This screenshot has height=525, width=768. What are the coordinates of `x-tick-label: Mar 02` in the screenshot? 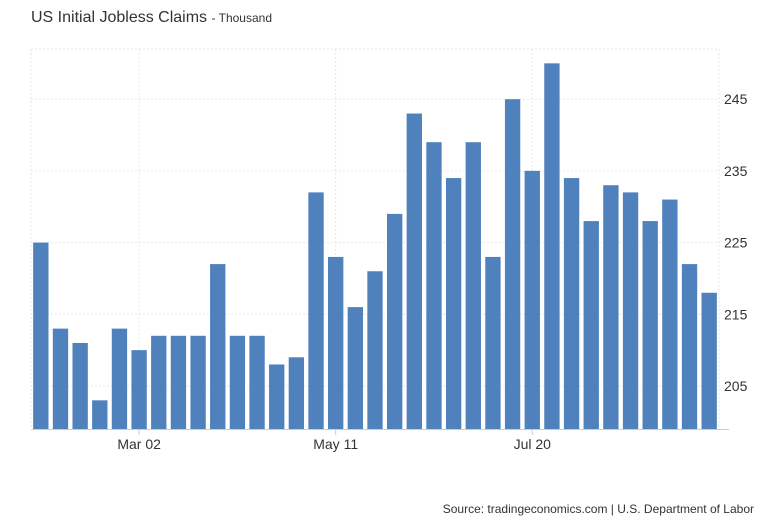 It's located at (139, 444).